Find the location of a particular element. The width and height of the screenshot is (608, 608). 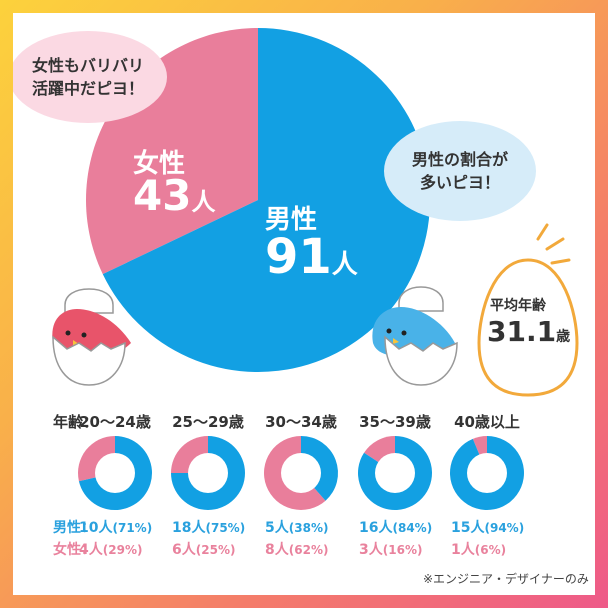

female-percent: 62 is located at coordinates (302, 550).